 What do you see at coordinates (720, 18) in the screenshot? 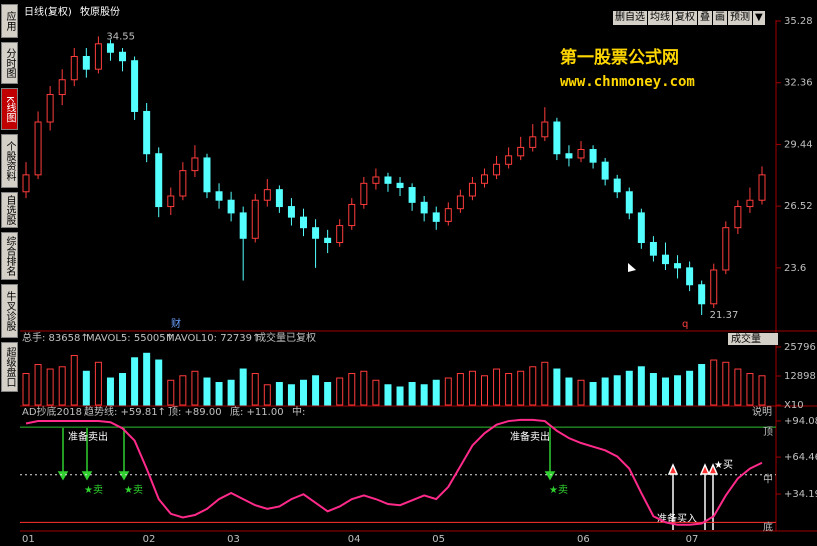
I see `toolbar-button: 画` at bounding box center [720, 18].